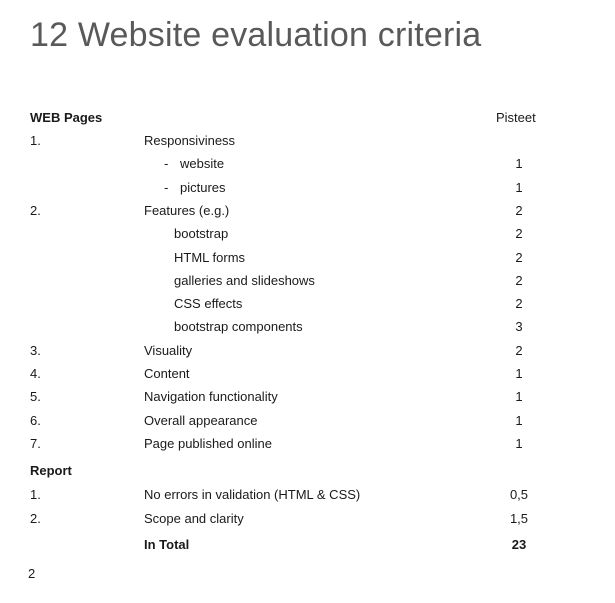 The width and height of the screenshot is (615, 603). I want to click on item-number: 4., so click(35, 373).